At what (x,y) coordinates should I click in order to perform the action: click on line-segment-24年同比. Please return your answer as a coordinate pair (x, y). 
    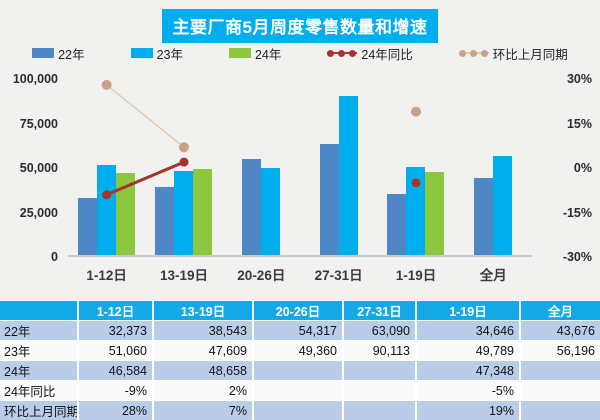
    Looking at the image, I should click on (145, 178).